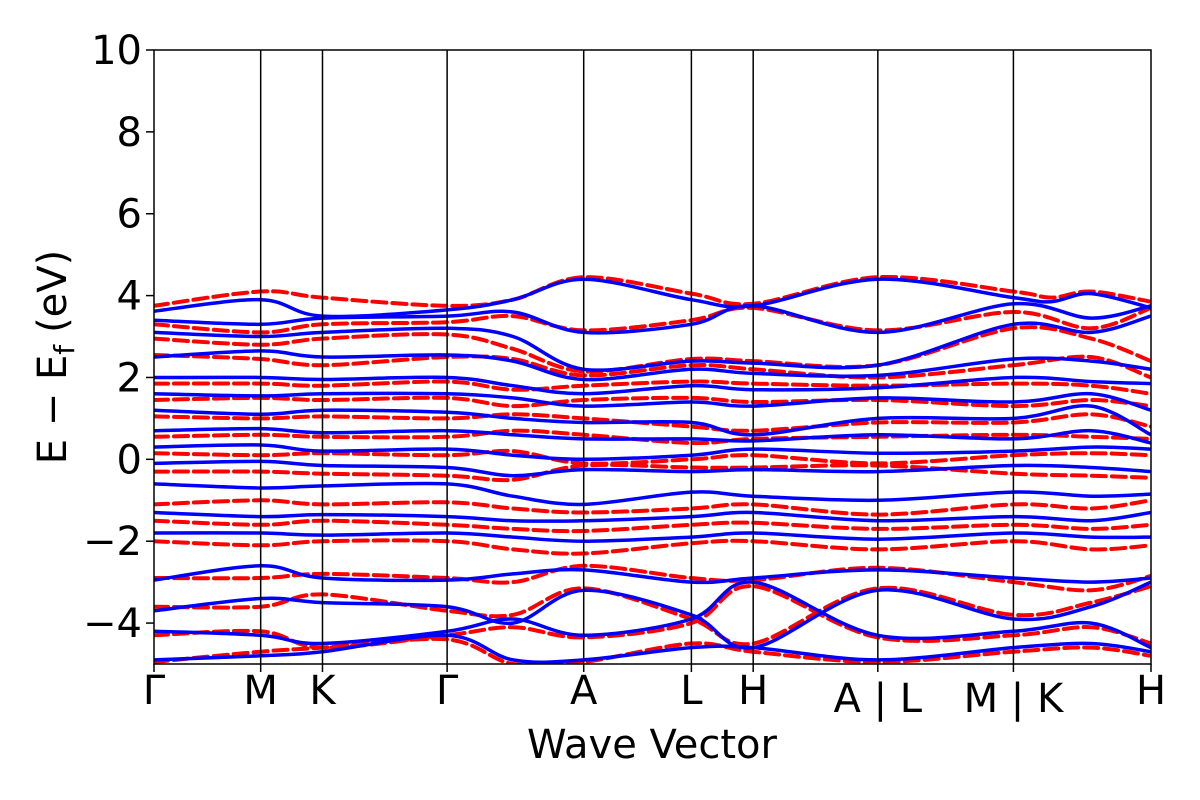 The image size is (1200, 800). Describe the element at coordinates (129, 215) in the screenshot. I see `y-tick-label: 6` at that location.